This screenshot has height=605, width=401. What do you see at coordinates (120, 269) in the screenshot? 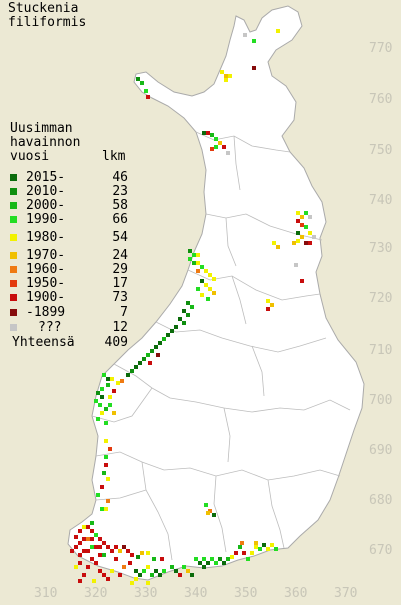
I see `legend-count: 29` at bounding box center [120, 269].